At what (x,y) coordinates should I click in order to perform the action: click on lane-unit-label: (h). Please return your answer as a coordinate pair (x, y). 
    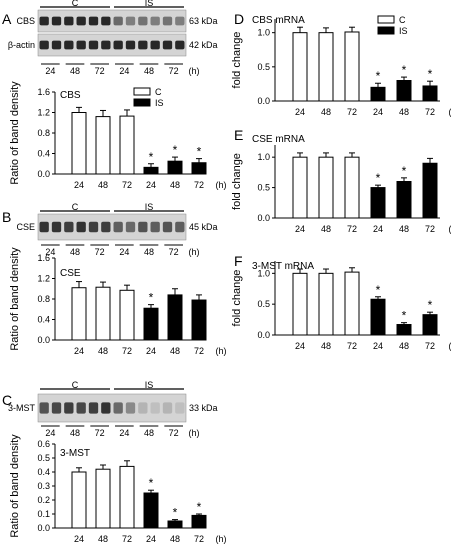
    Looking at the image, I should click on (194, 433).